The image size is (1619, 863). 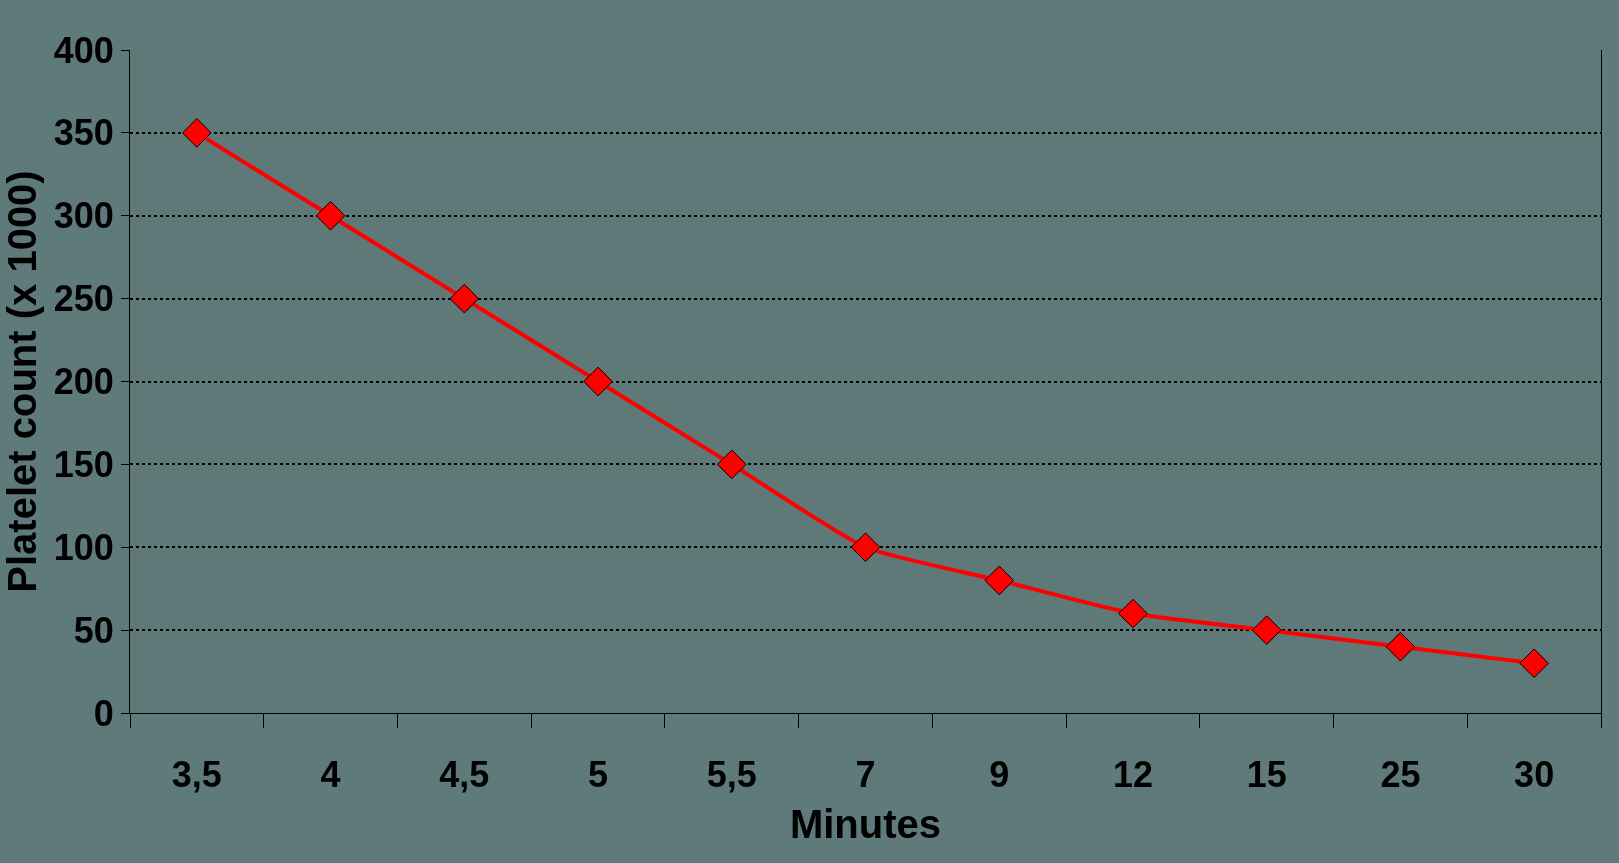 What do you see at coordinates (83, 464) in the screenshot?
I see `y-tick-label: 150` at bounding box center [83, 464].